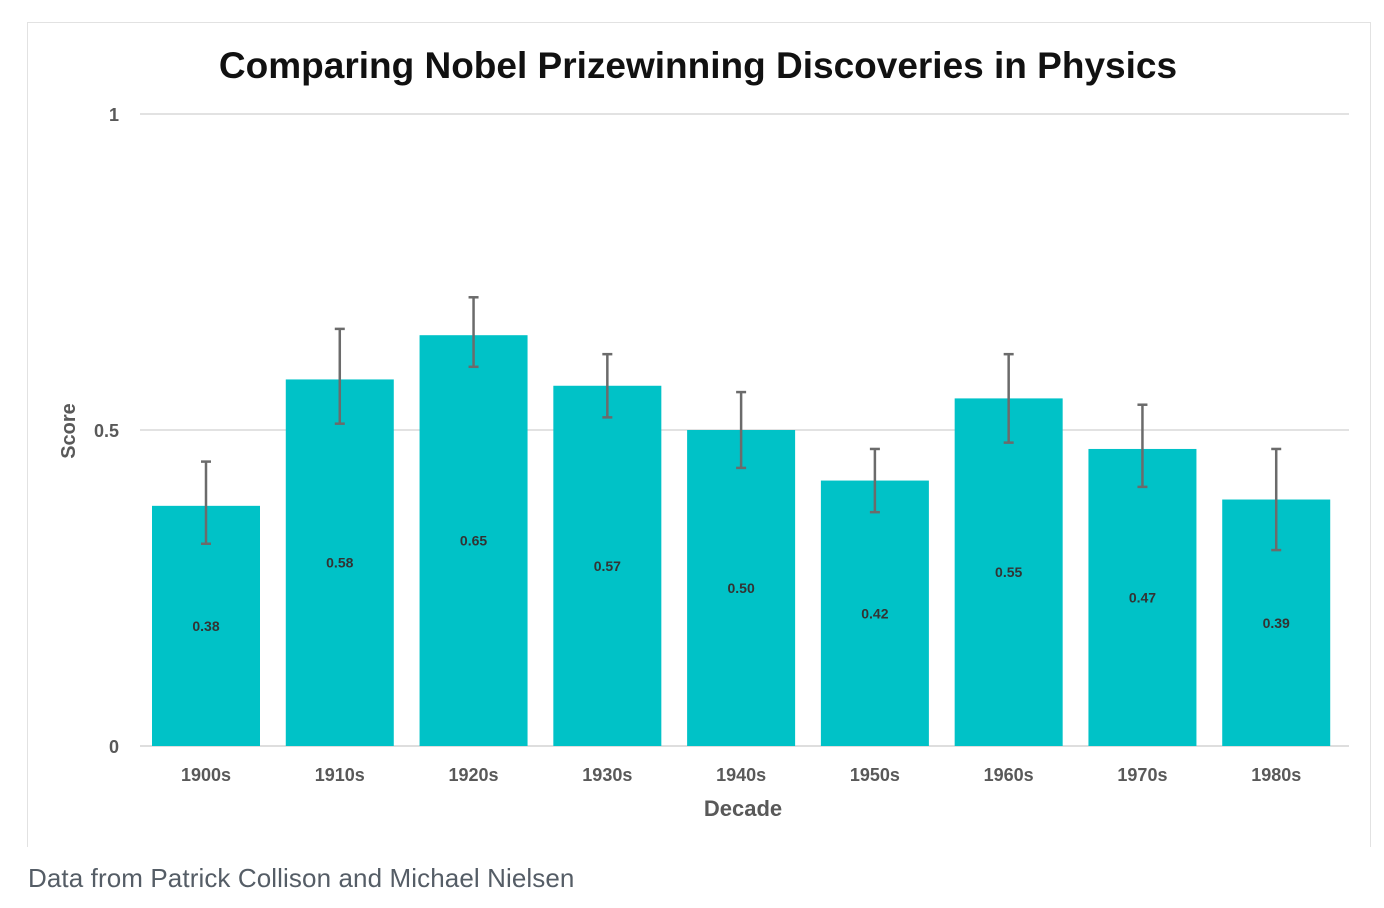 The width and height of the screenshot is (1384, 908). I want to click on x-tick-label: 1910s, so click(340, 775).